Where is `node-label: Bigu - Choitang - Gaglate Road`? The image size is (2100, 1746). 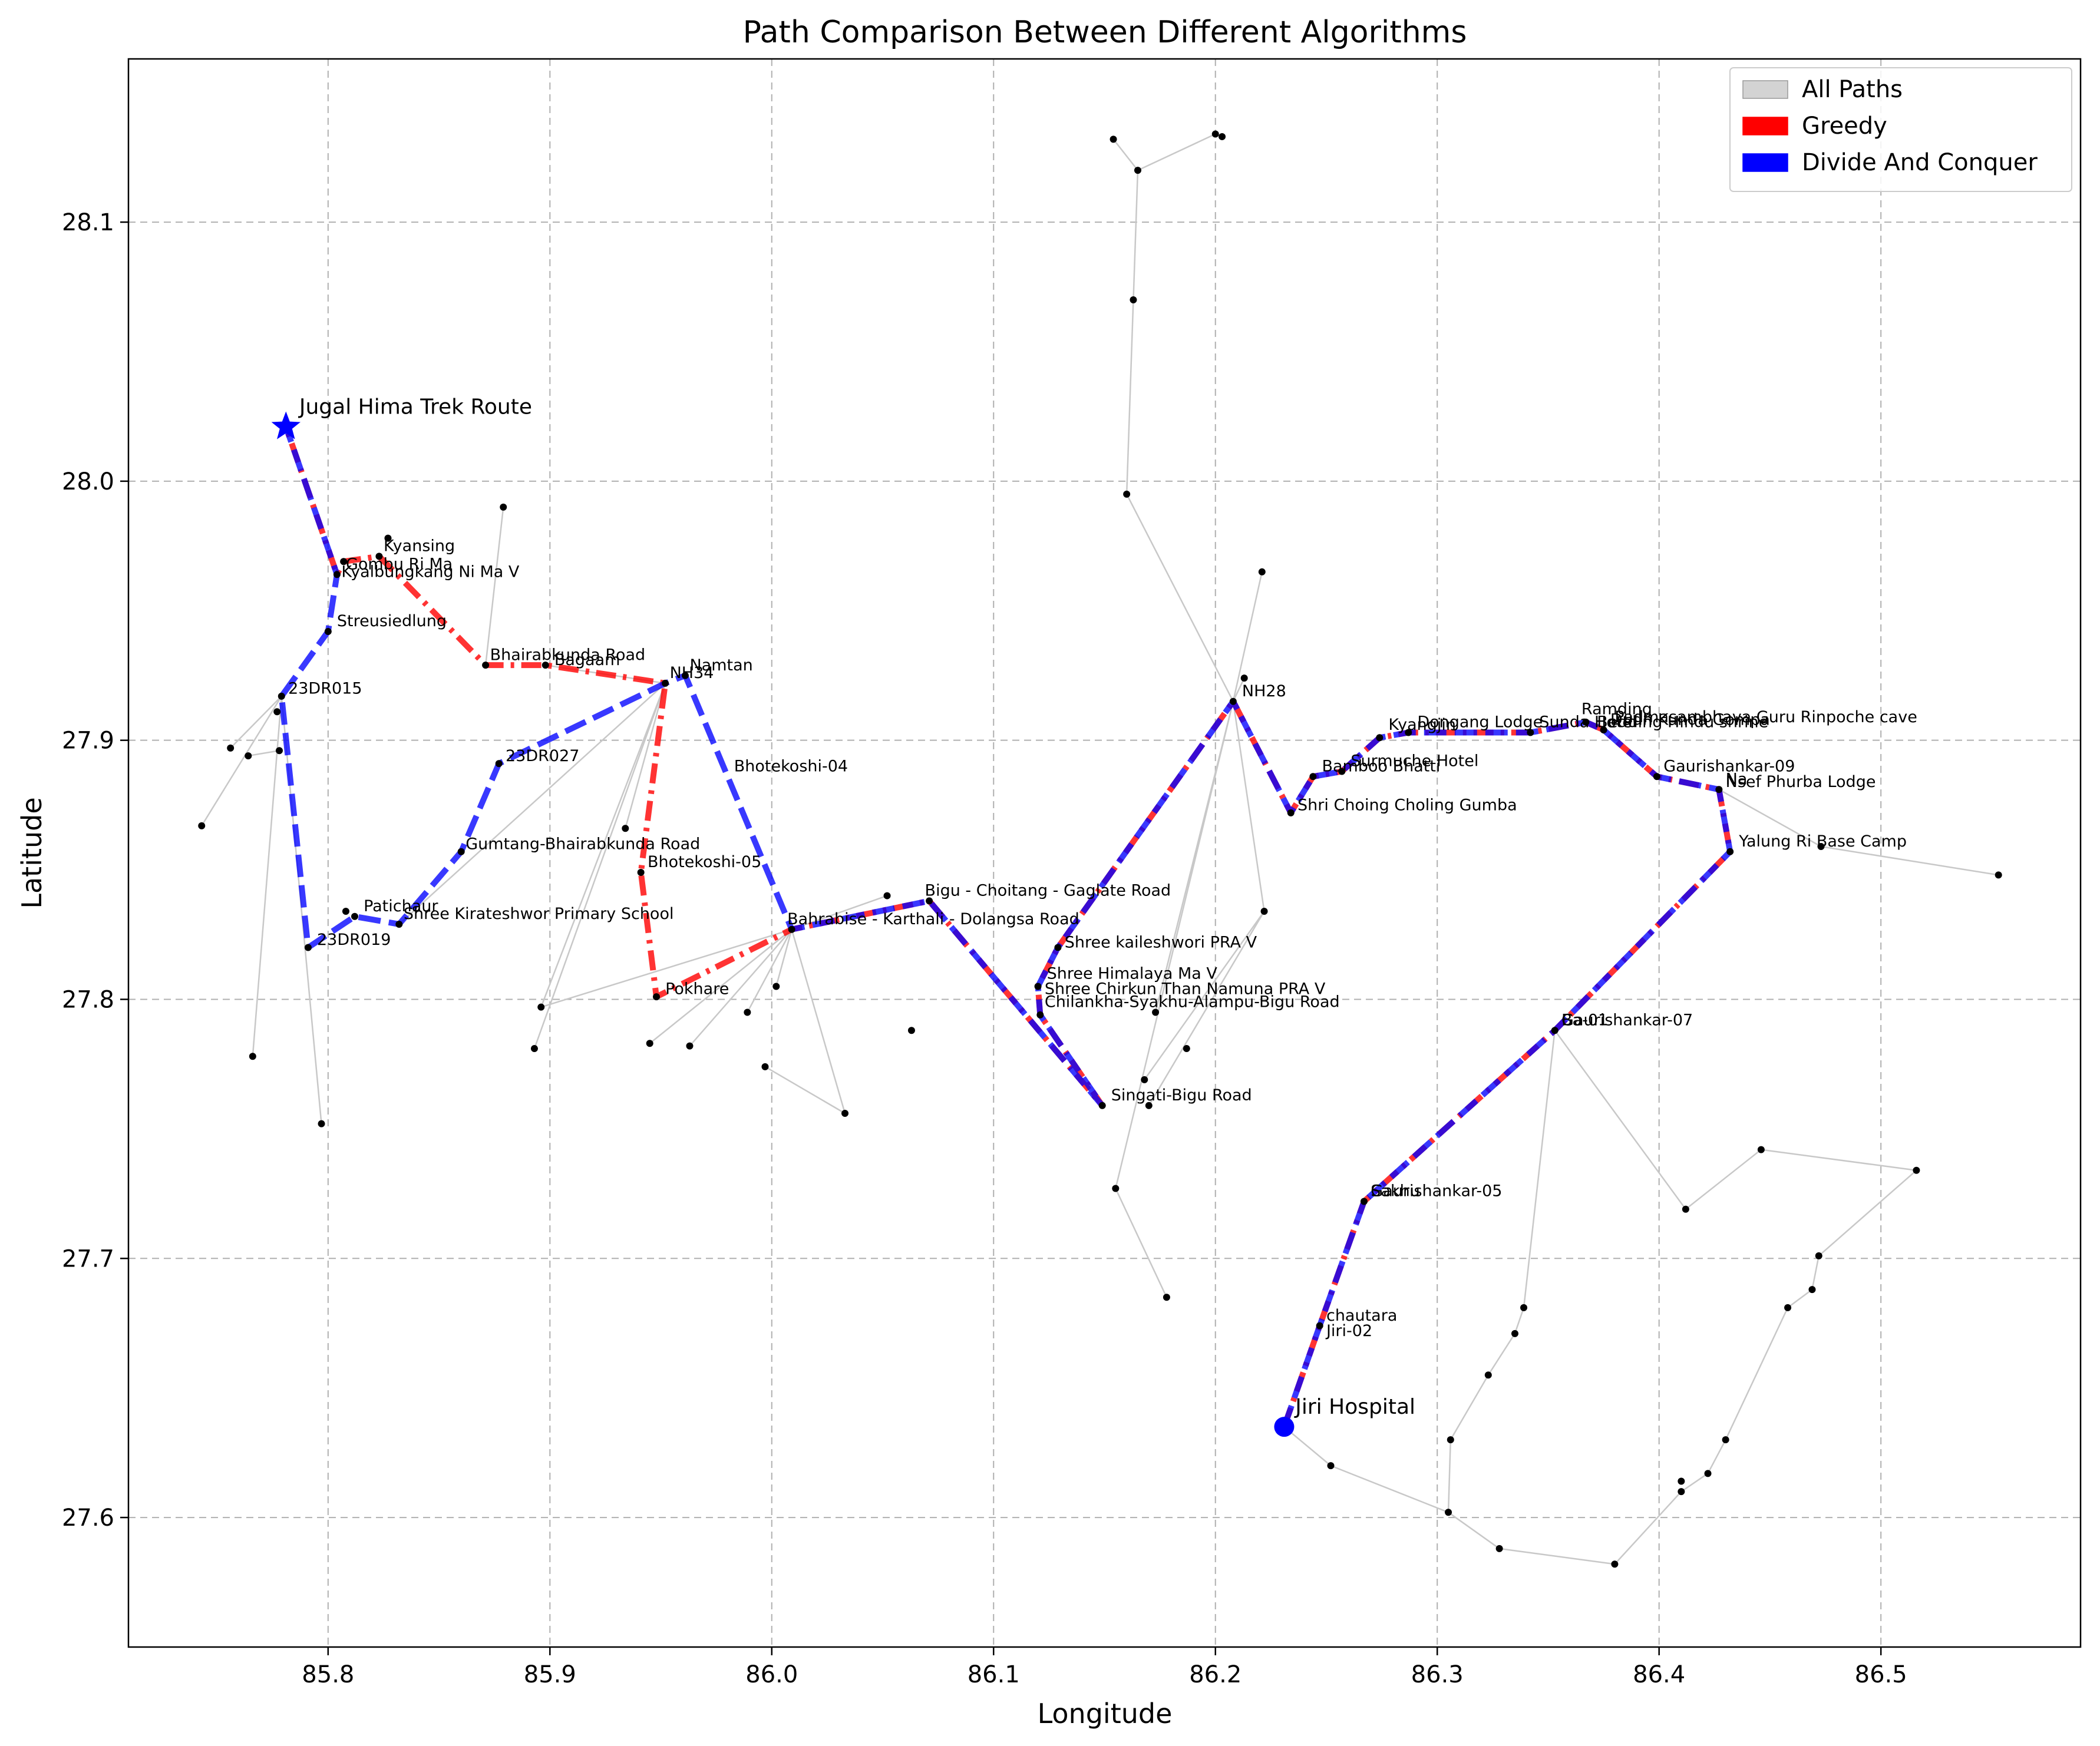
node-label: Bigu - Choitang - Gaglate Road is located at coordinates (1048, 891).